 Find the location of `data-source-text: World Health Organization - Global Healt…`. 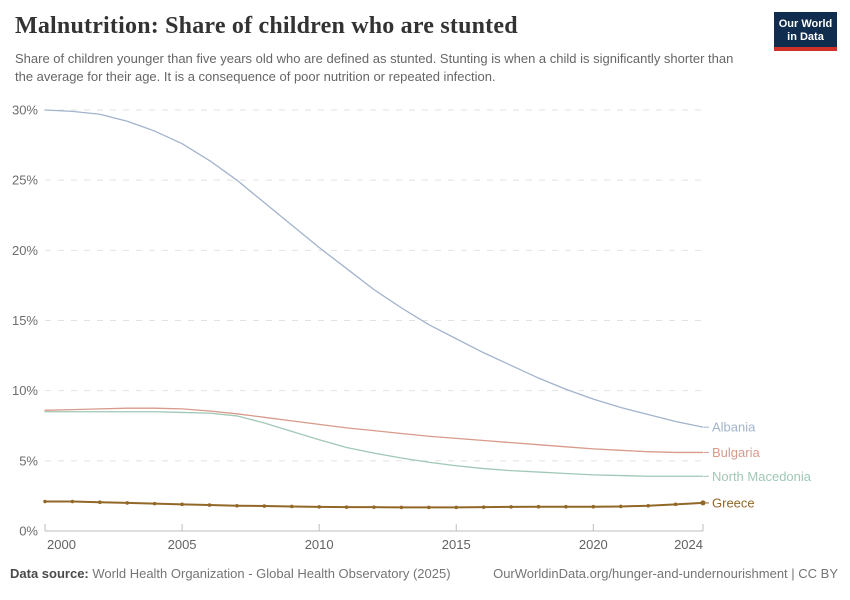

data-source-text: World Health Organization - Global Healt… is located at coordinates (271, 573).